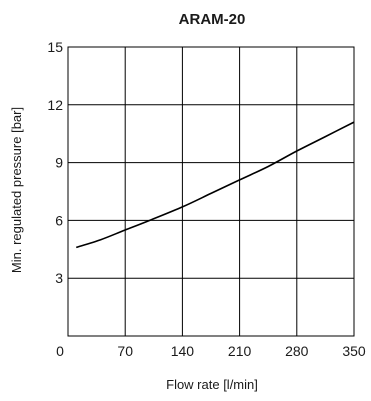  What do you see at coordinates (354, 351) in the screenshot?
I see `x-tick-label: 350` at bounding box center [354, 351].